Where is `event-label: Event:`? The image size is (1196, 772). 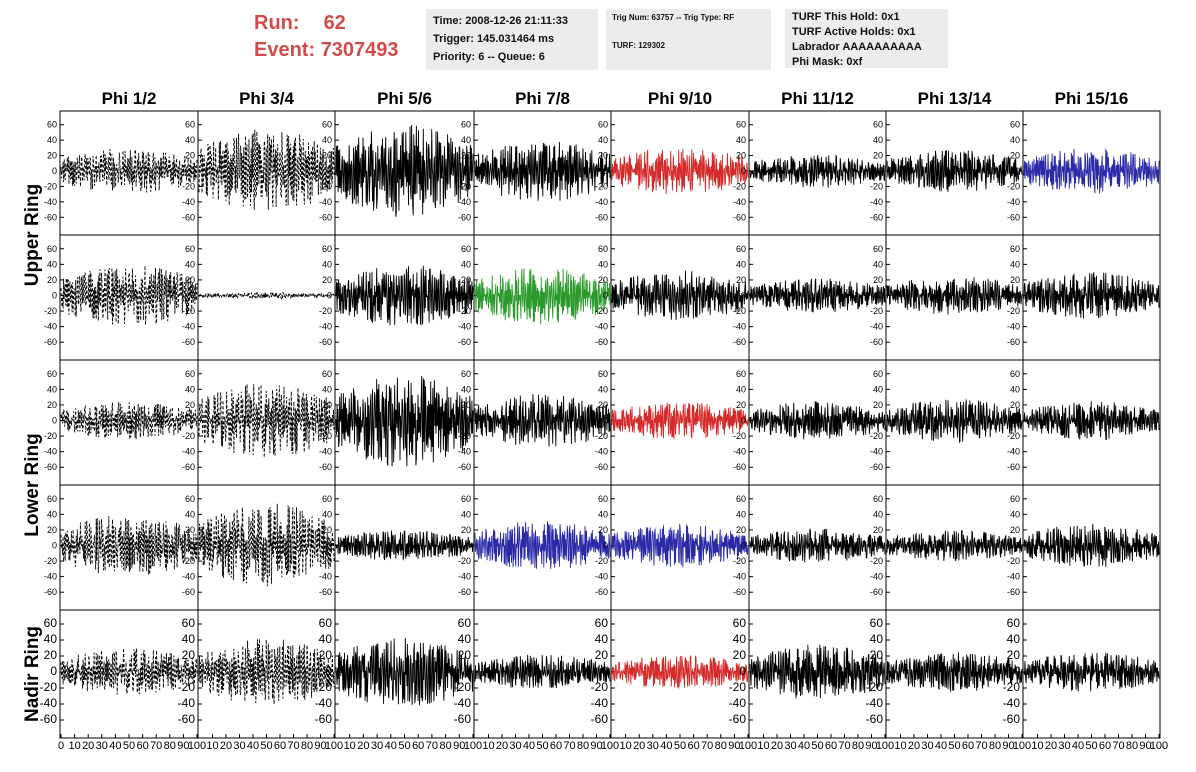
event-label: Event: is located at coordinates (285, 50).